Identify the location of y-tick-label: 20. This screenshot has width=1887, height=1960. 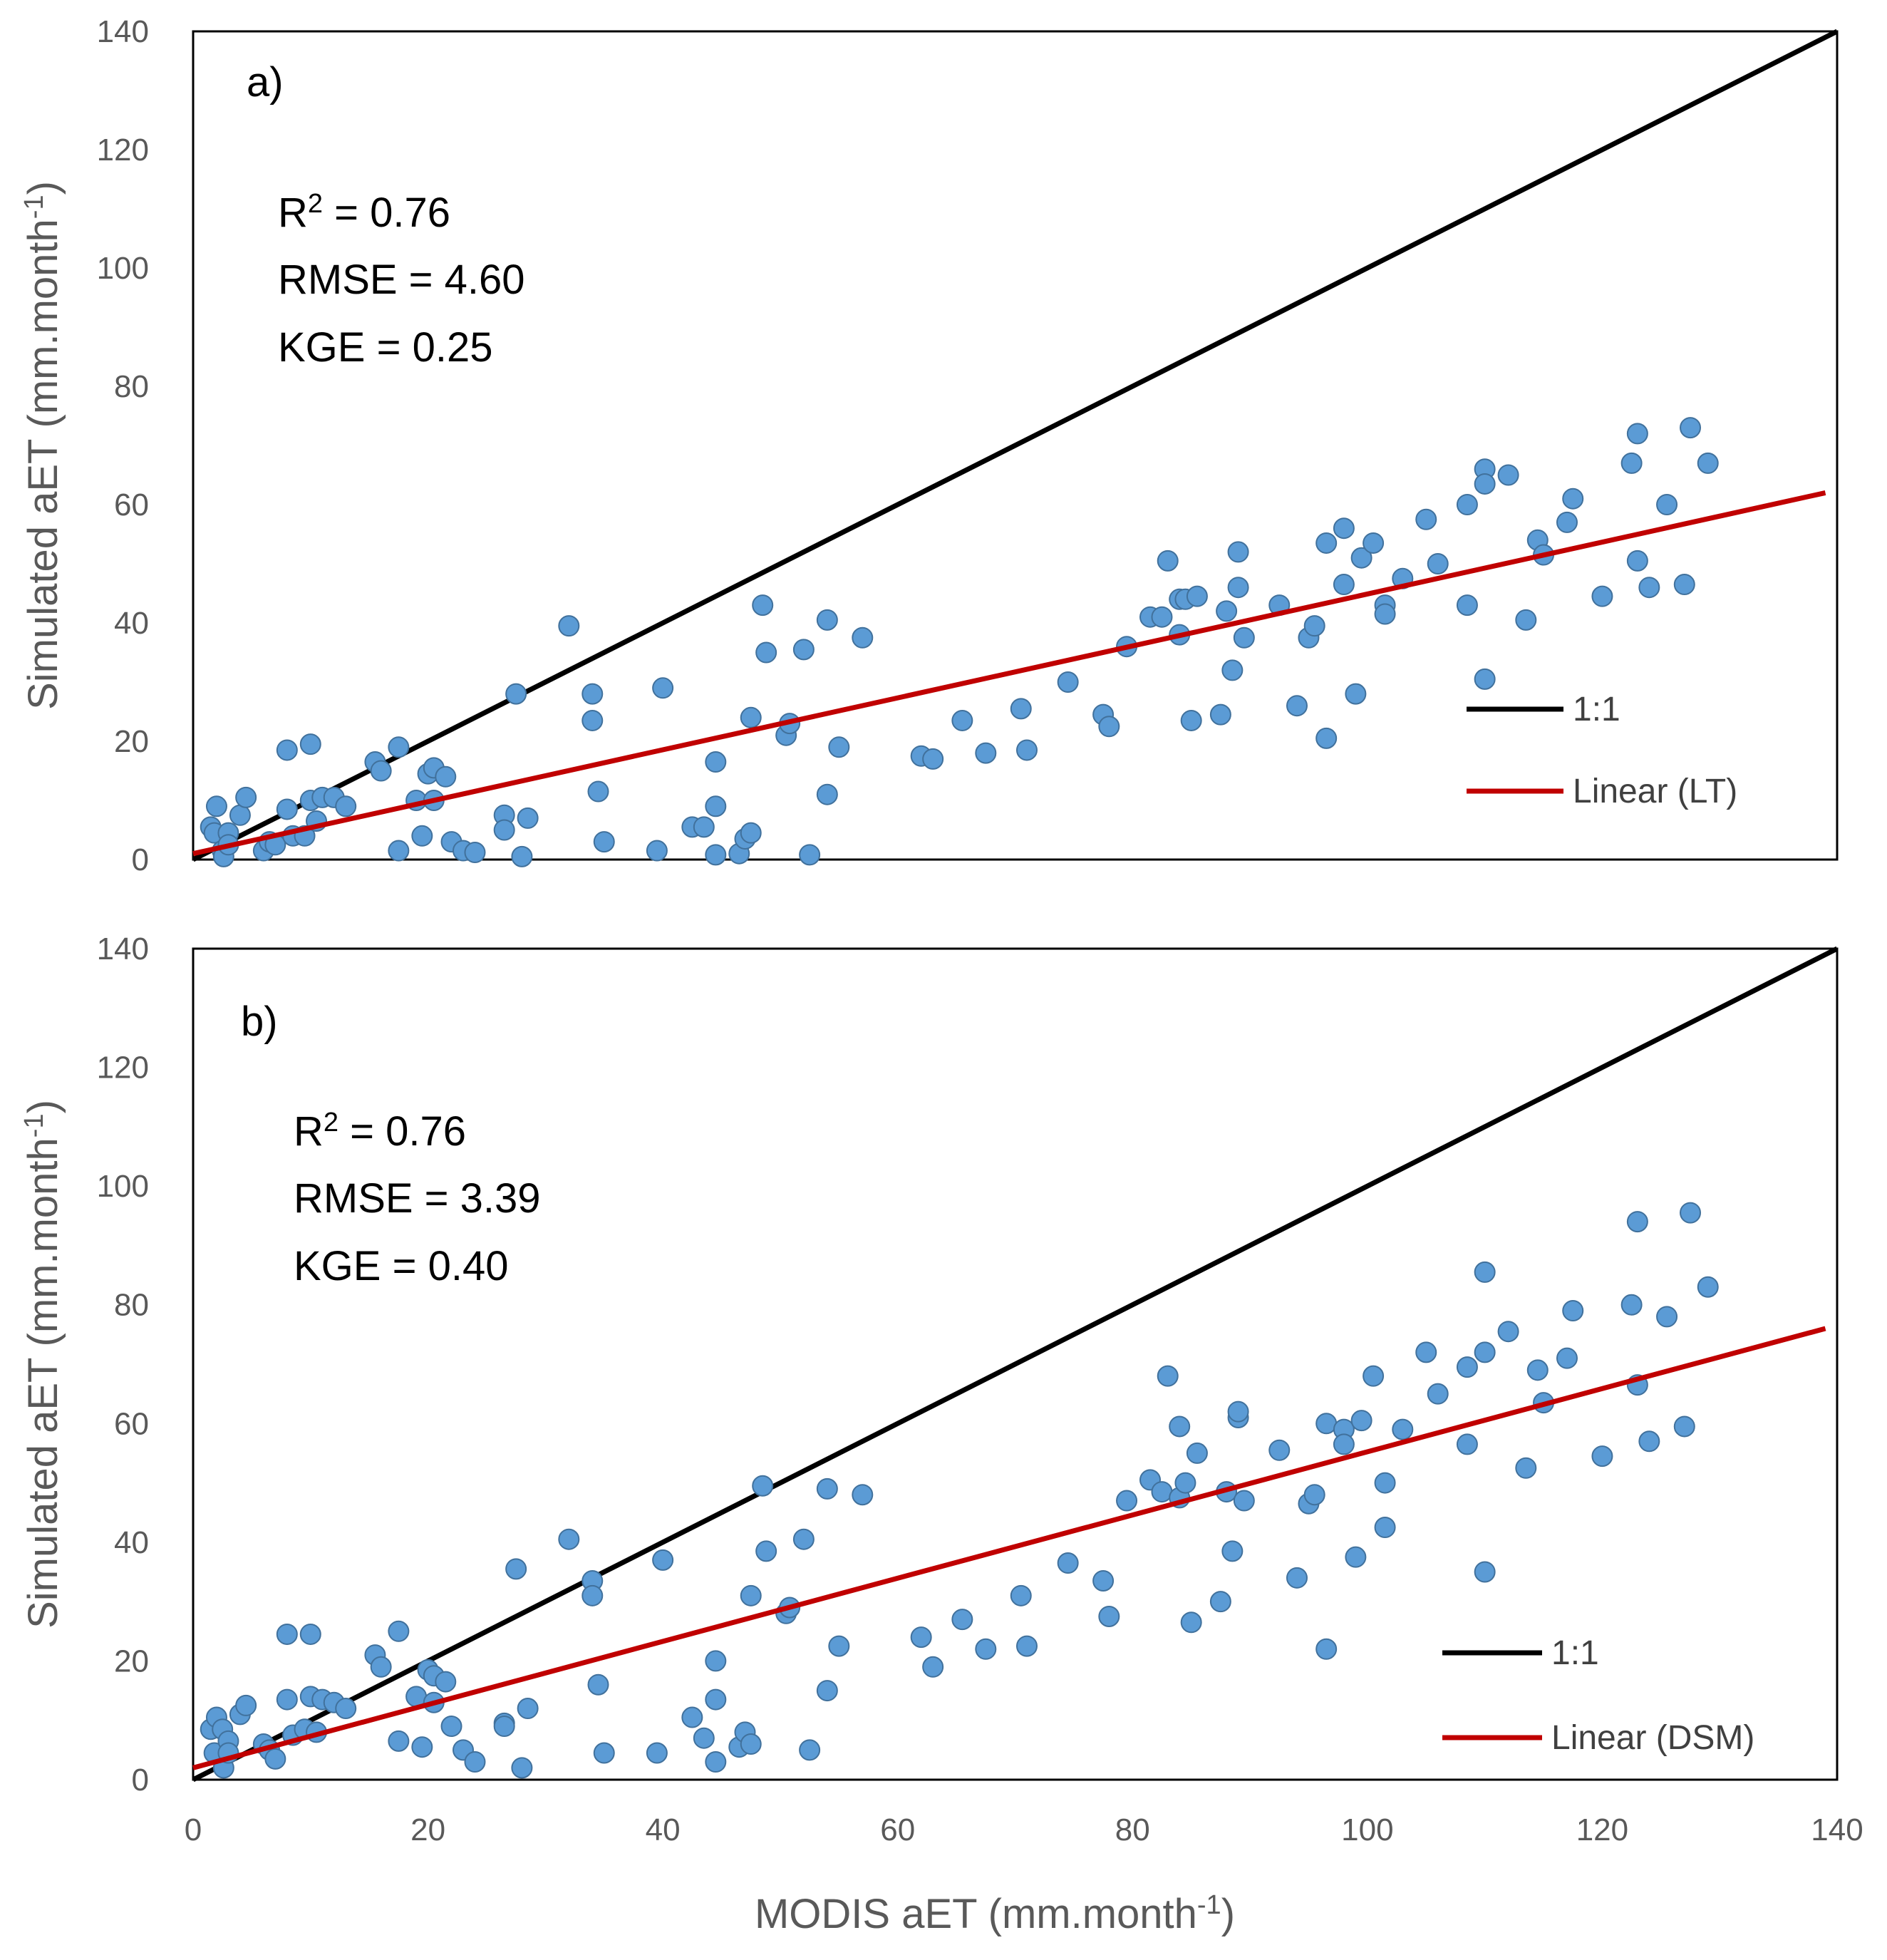
(131, 741).